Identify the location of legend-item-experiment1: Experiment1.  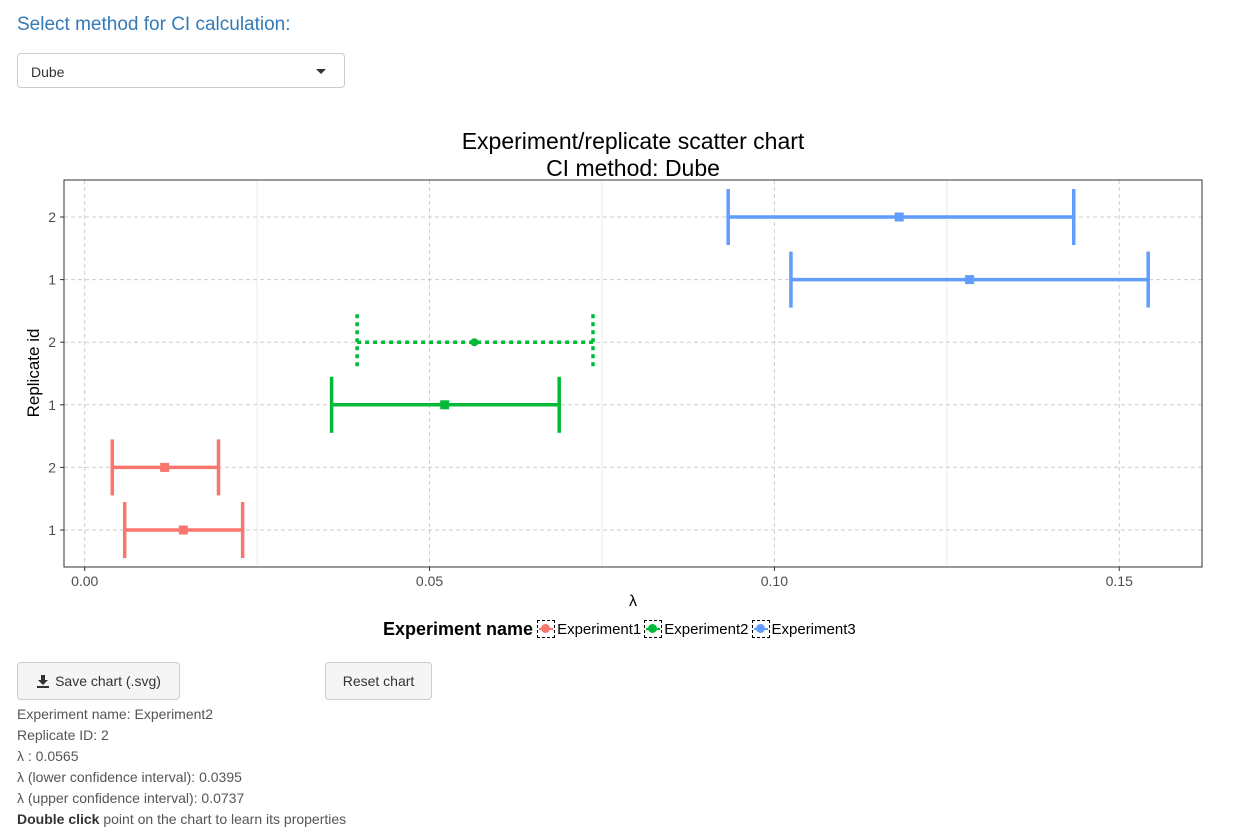
(589, 629).